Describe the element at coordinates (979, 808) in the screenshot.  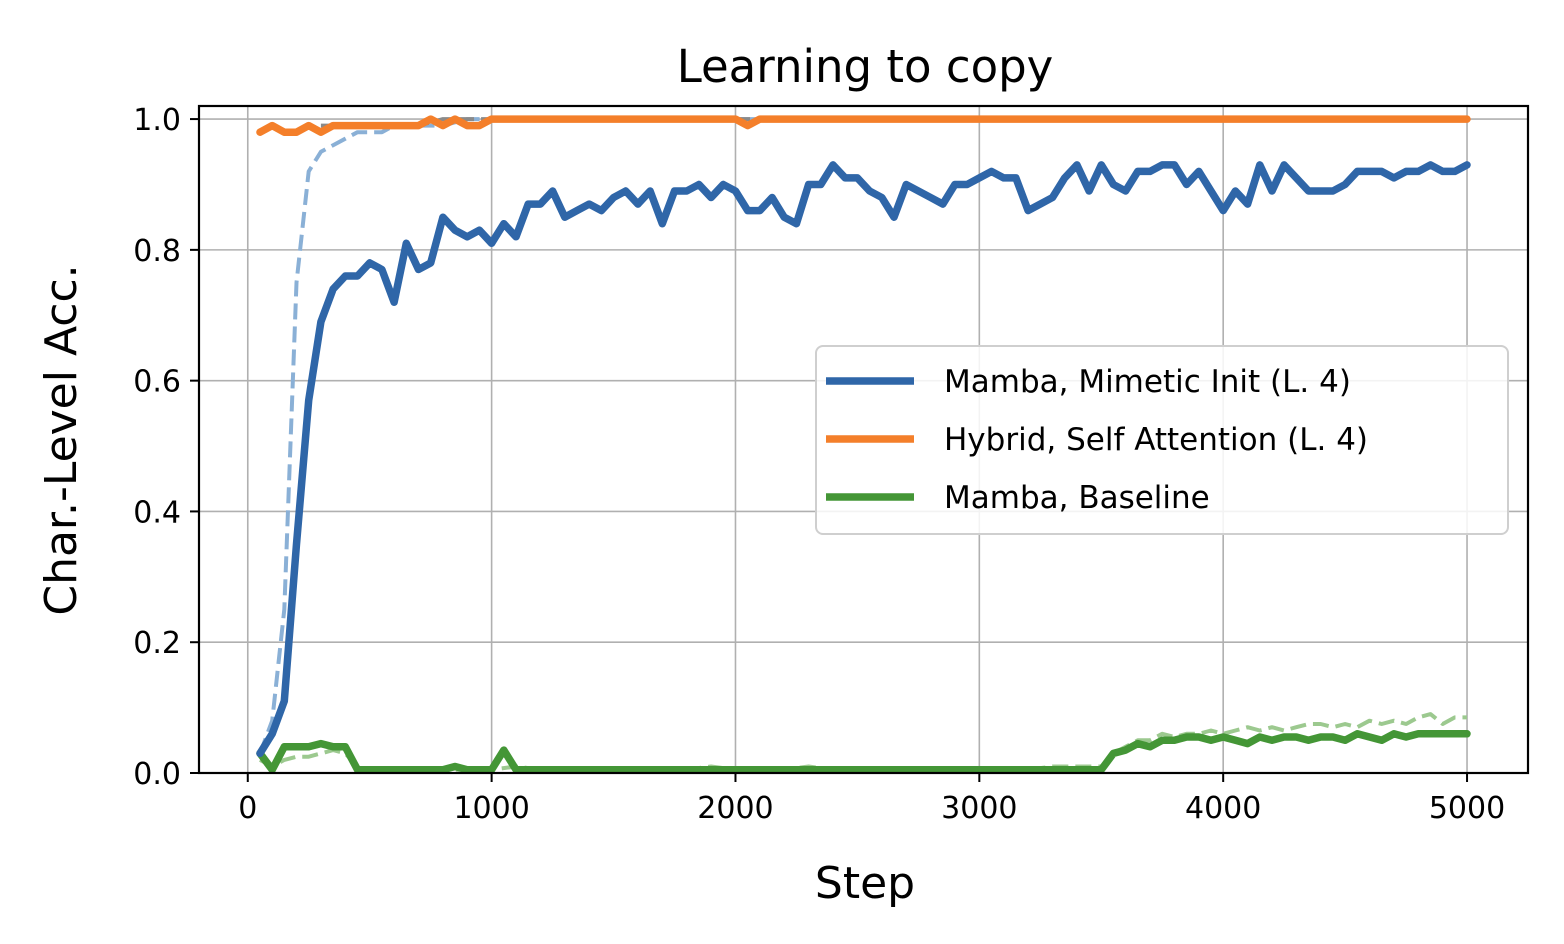
I see `x-tick-label: 3000` at that location.